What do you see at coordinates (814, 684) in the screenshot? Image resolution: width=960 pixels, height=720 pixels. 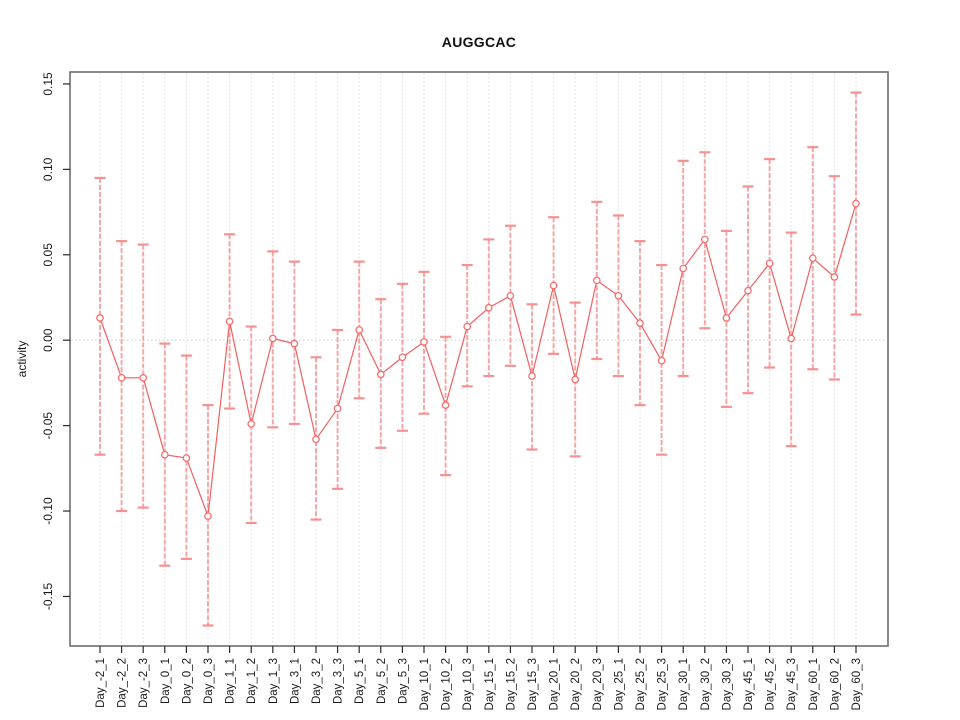 I see `x-tick-label: Day_60_1` at bounding box center [814, 684].